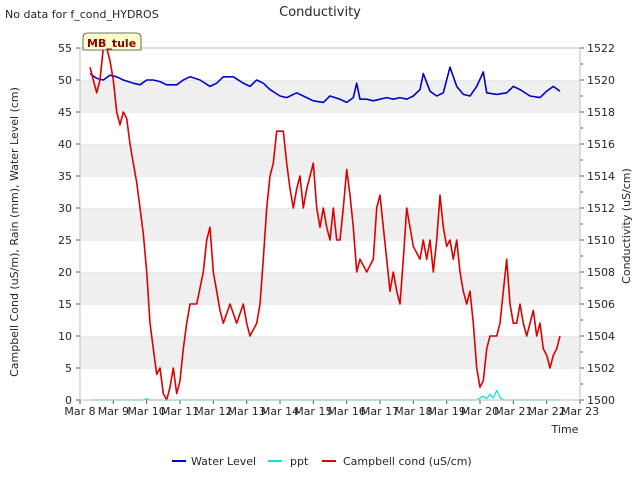 The image size is (640, 480). Describe the element at coordinates (580, 411) in the screenshot. I see `x-tick-label: Mar 23` at that location.